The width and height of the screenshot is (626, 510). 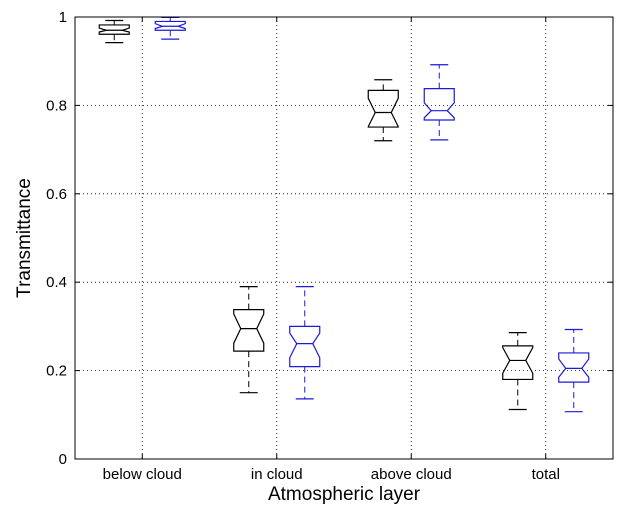 What do you see at coordinates (56, 105) in the screenshot?
I see `y-tick-label: 0.8` at bounding box center [56, 105].